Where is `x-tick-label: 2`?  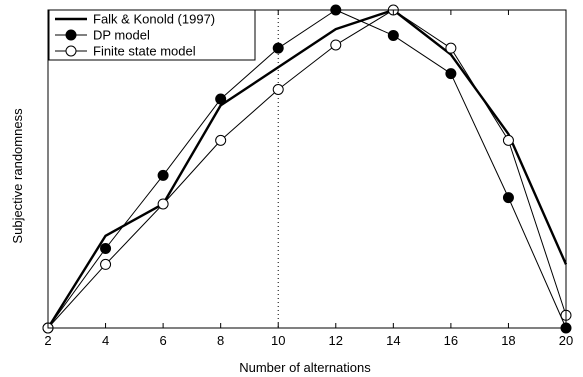 x-tick-label: 2 is located at coordinates (47, 340).